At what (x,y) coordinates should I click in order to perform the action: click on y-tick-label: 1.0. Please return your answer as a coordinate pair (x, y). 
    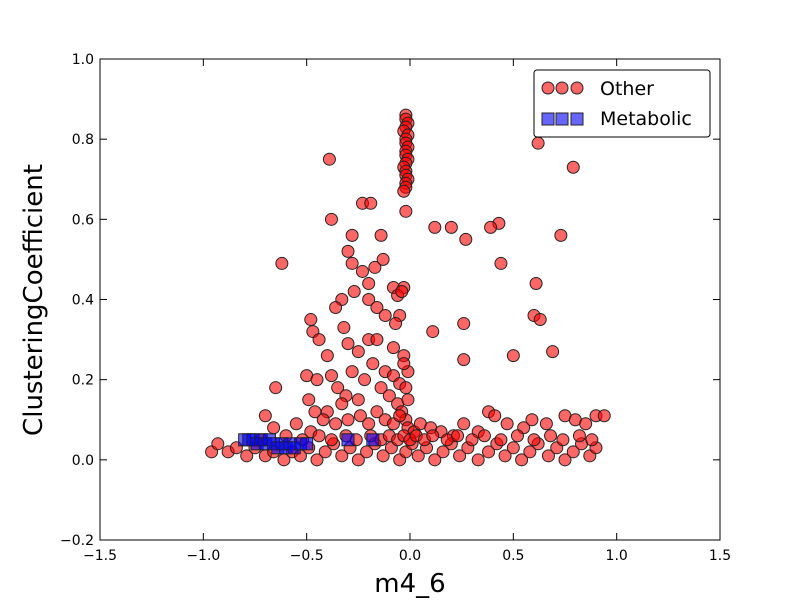
    Looking at the image, I should click on (83, 60).